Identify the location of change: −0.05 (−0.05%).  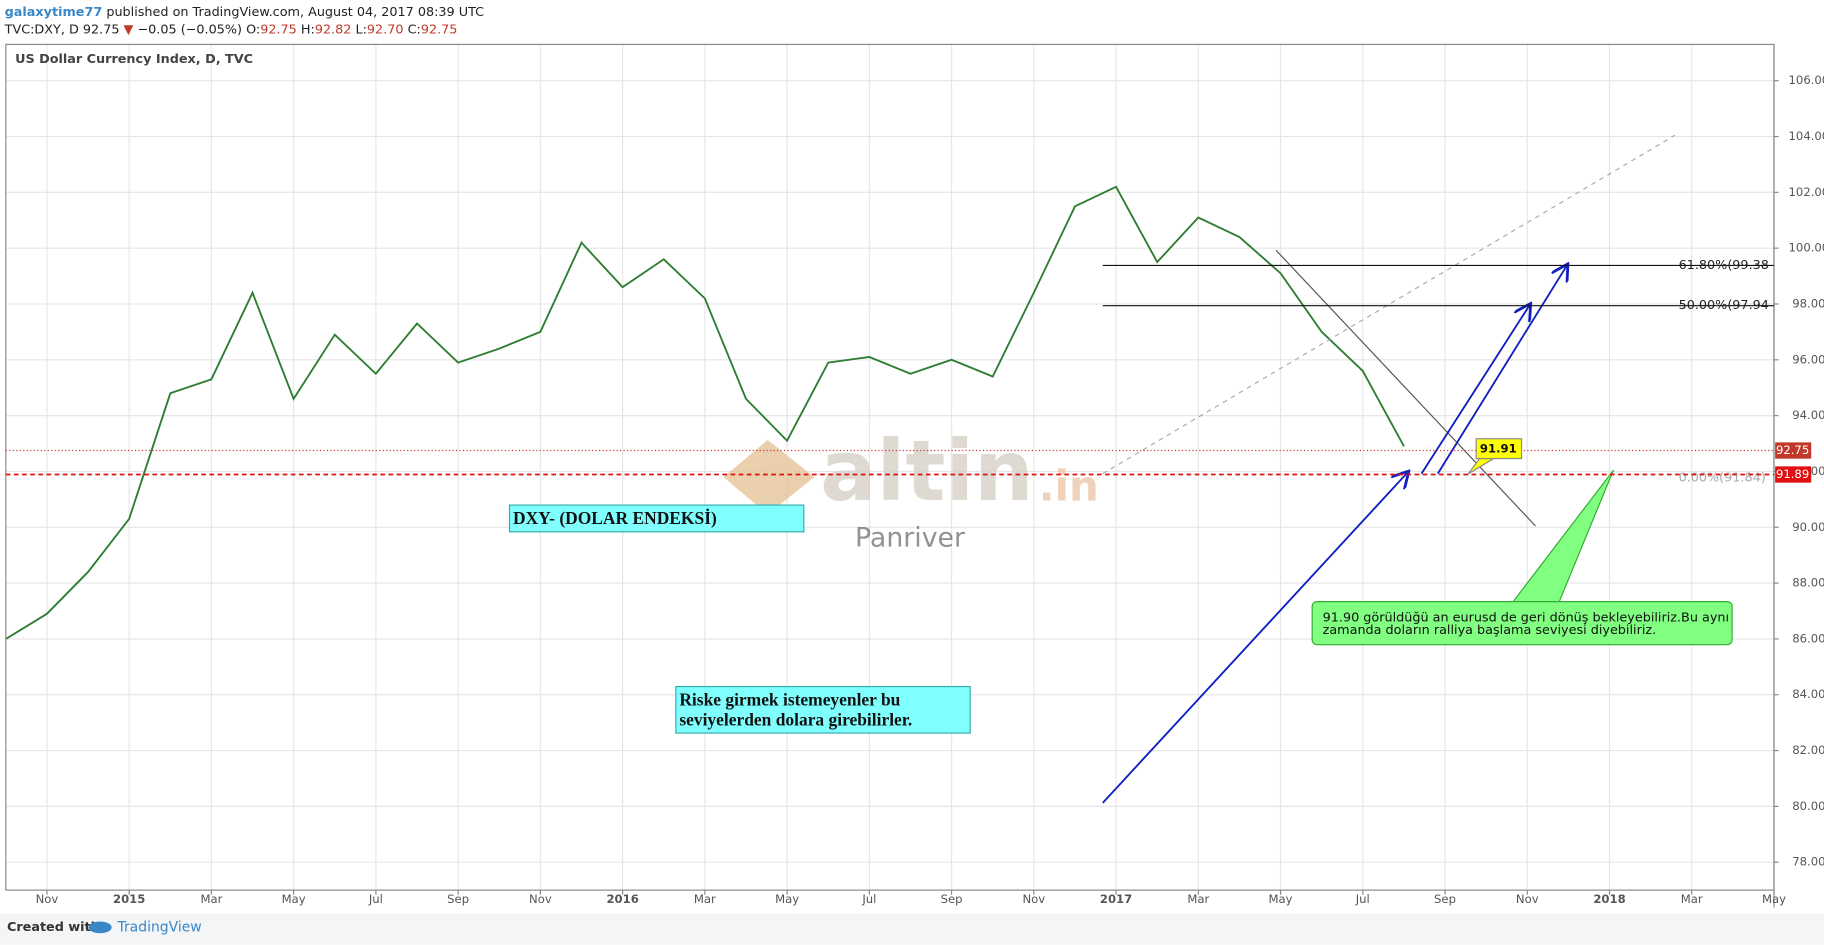
(189, 29).